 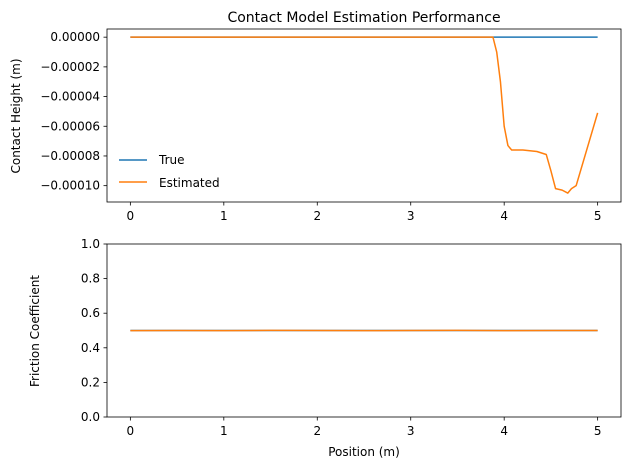 What do you see at coordinates (70, 97) in the screenshot?
I see `y-tick-label: −0.00004` at bounding box center [70, 97].